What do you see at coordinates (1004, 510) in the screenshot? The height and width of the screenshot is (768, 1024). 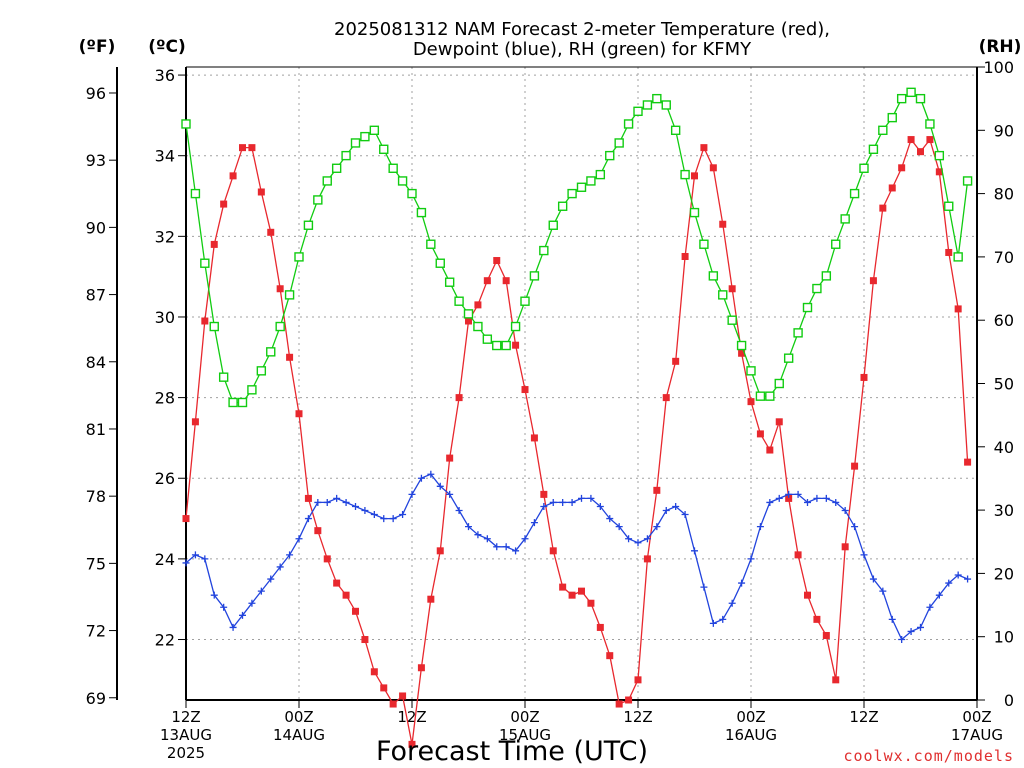 I see `rh-tick-label: 30` at bounding box center [1004, 510].